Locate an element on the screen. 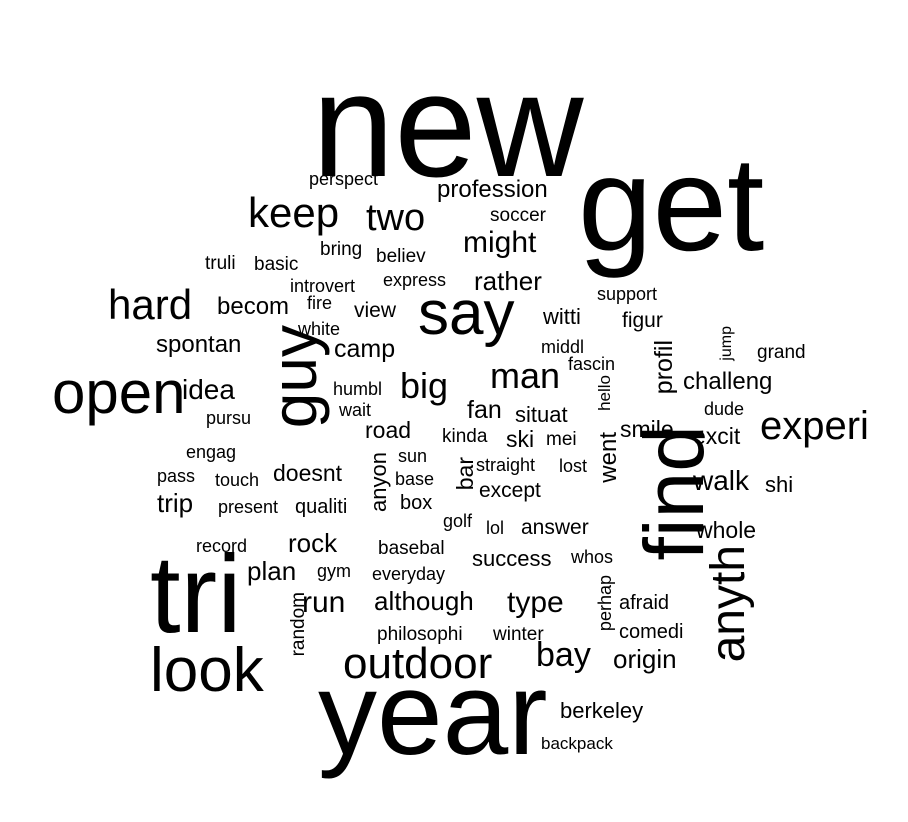 This screenshot has height=822, width=908. word-perhap: perhap is located at coordinates (605, 603).